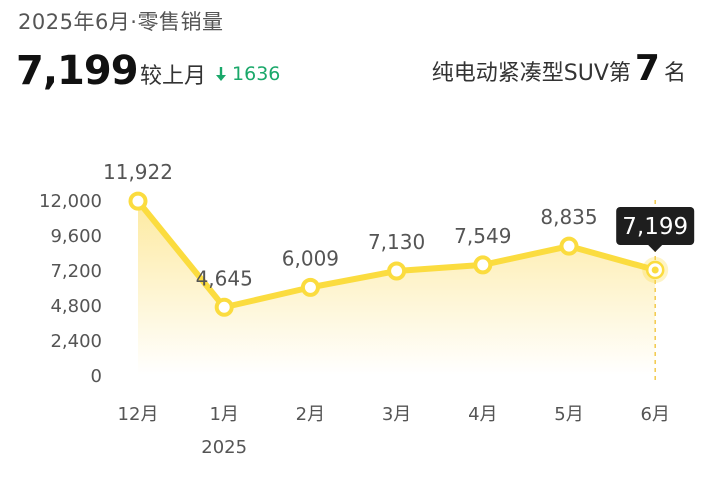 Image resolution: width=720 pixels, height=480 pixels. I want to click on sales-value: 7,199, so click(77, 71).